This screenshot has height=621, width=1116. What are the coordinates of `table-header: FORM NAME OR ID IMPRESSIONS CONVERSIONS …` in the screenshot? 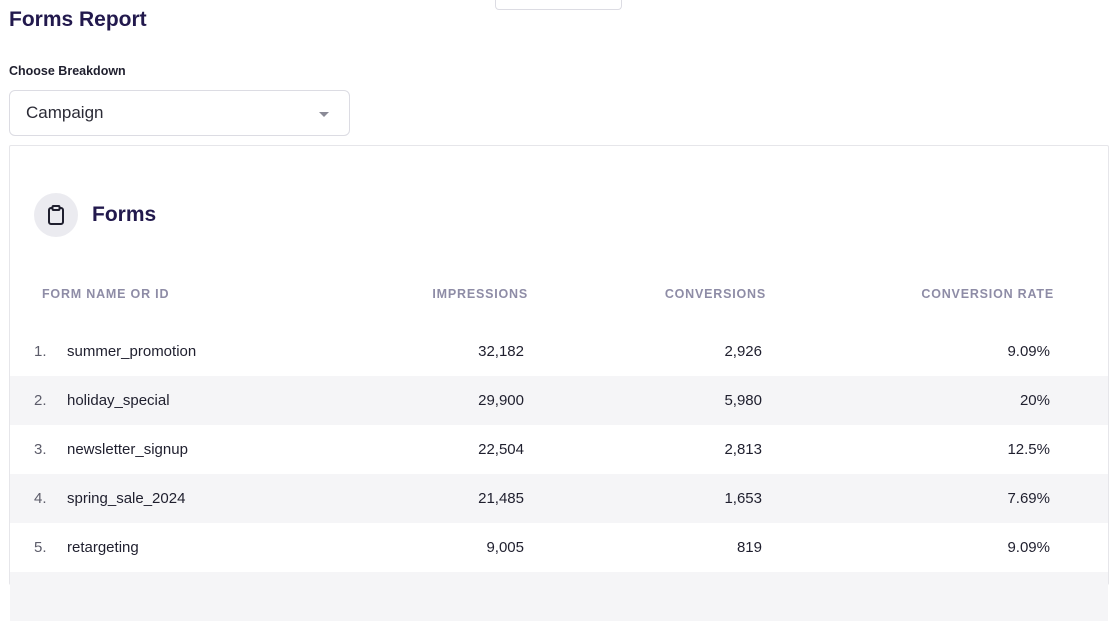 It's located at (559, 294).